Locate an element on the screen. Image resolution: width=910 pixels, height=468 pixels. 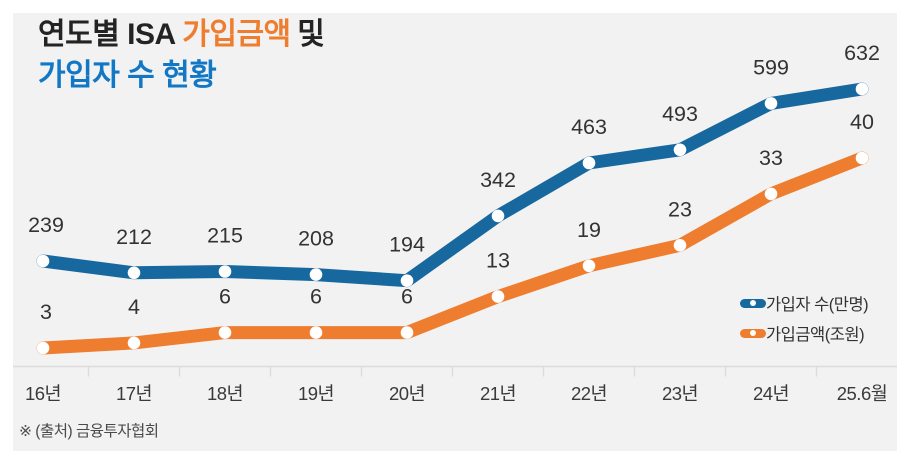
chart-title-line2: 가입자 수 현황 is located at coordinates (127, 75).